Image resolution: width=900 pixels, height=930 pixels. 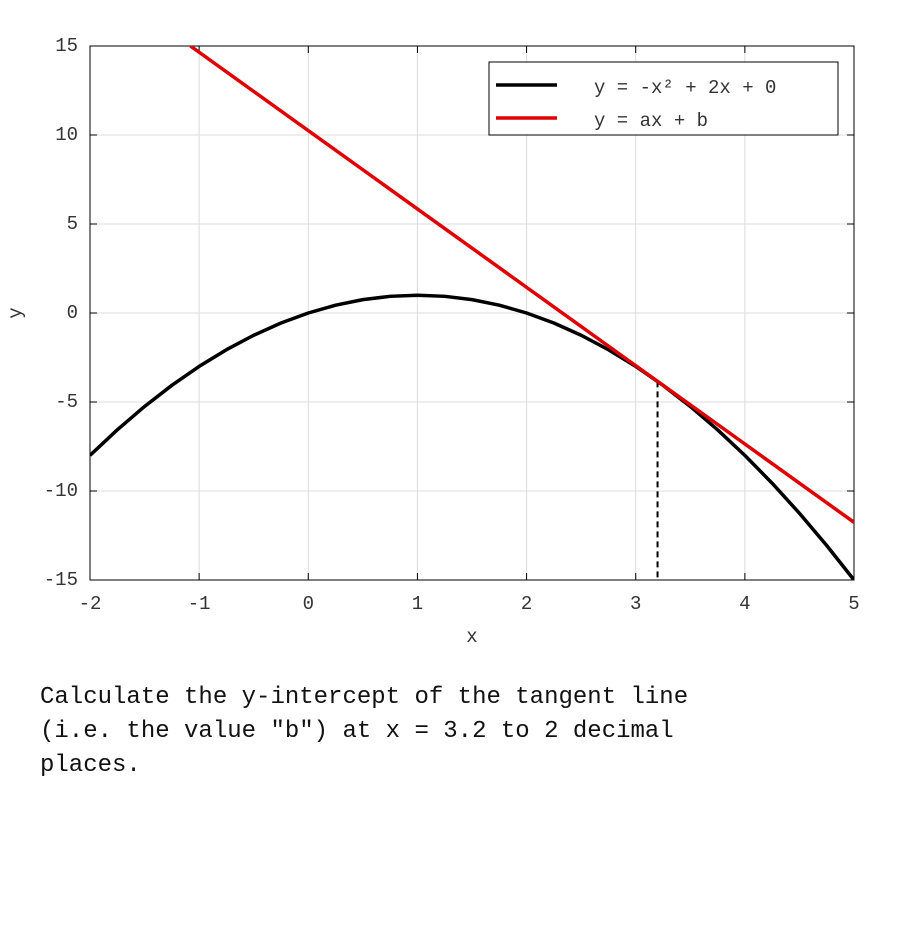 I want to click on y-tick-label: -5, so click(x=66, y=402).